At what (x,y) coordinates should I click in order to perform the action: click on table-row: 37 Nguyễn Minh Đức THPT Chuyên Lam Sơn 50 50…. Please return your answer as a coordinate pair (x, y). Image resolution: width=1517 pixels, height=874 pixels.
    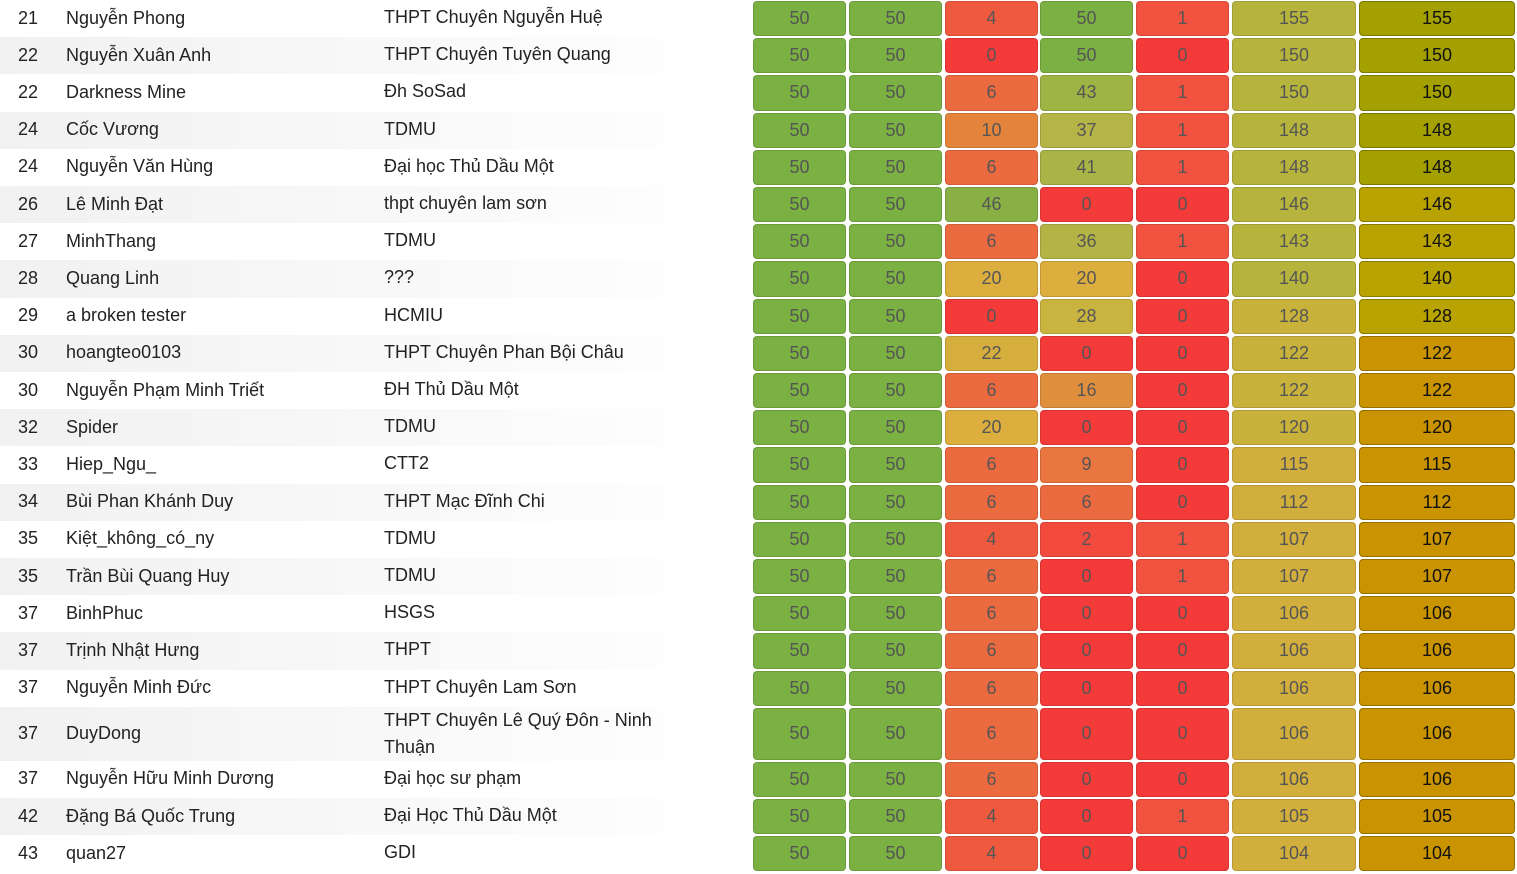
    Looking at the image, I should click on (758, 688).